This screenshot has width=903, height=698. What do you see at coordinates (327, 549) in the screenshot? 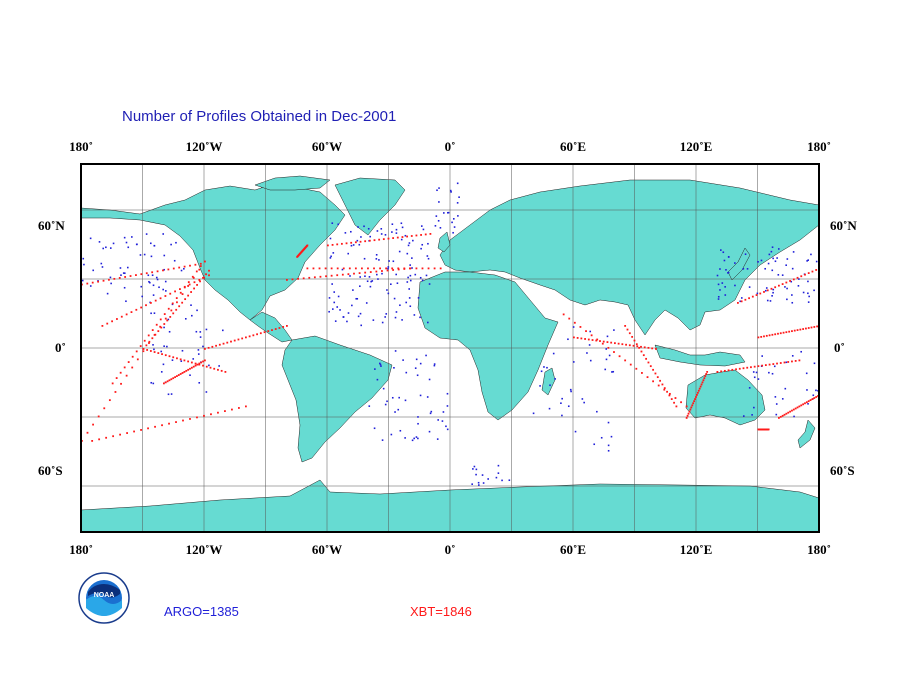
I see `lon-tick-bottom-60w: 60˚W` at bounding box center [327, 549].